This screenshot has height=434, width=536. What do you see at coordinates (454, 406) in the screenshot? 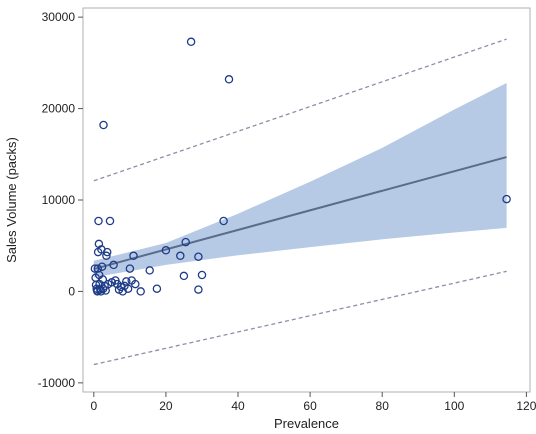
I see `x-tick-label: 100` at bounding box center [454, 406].